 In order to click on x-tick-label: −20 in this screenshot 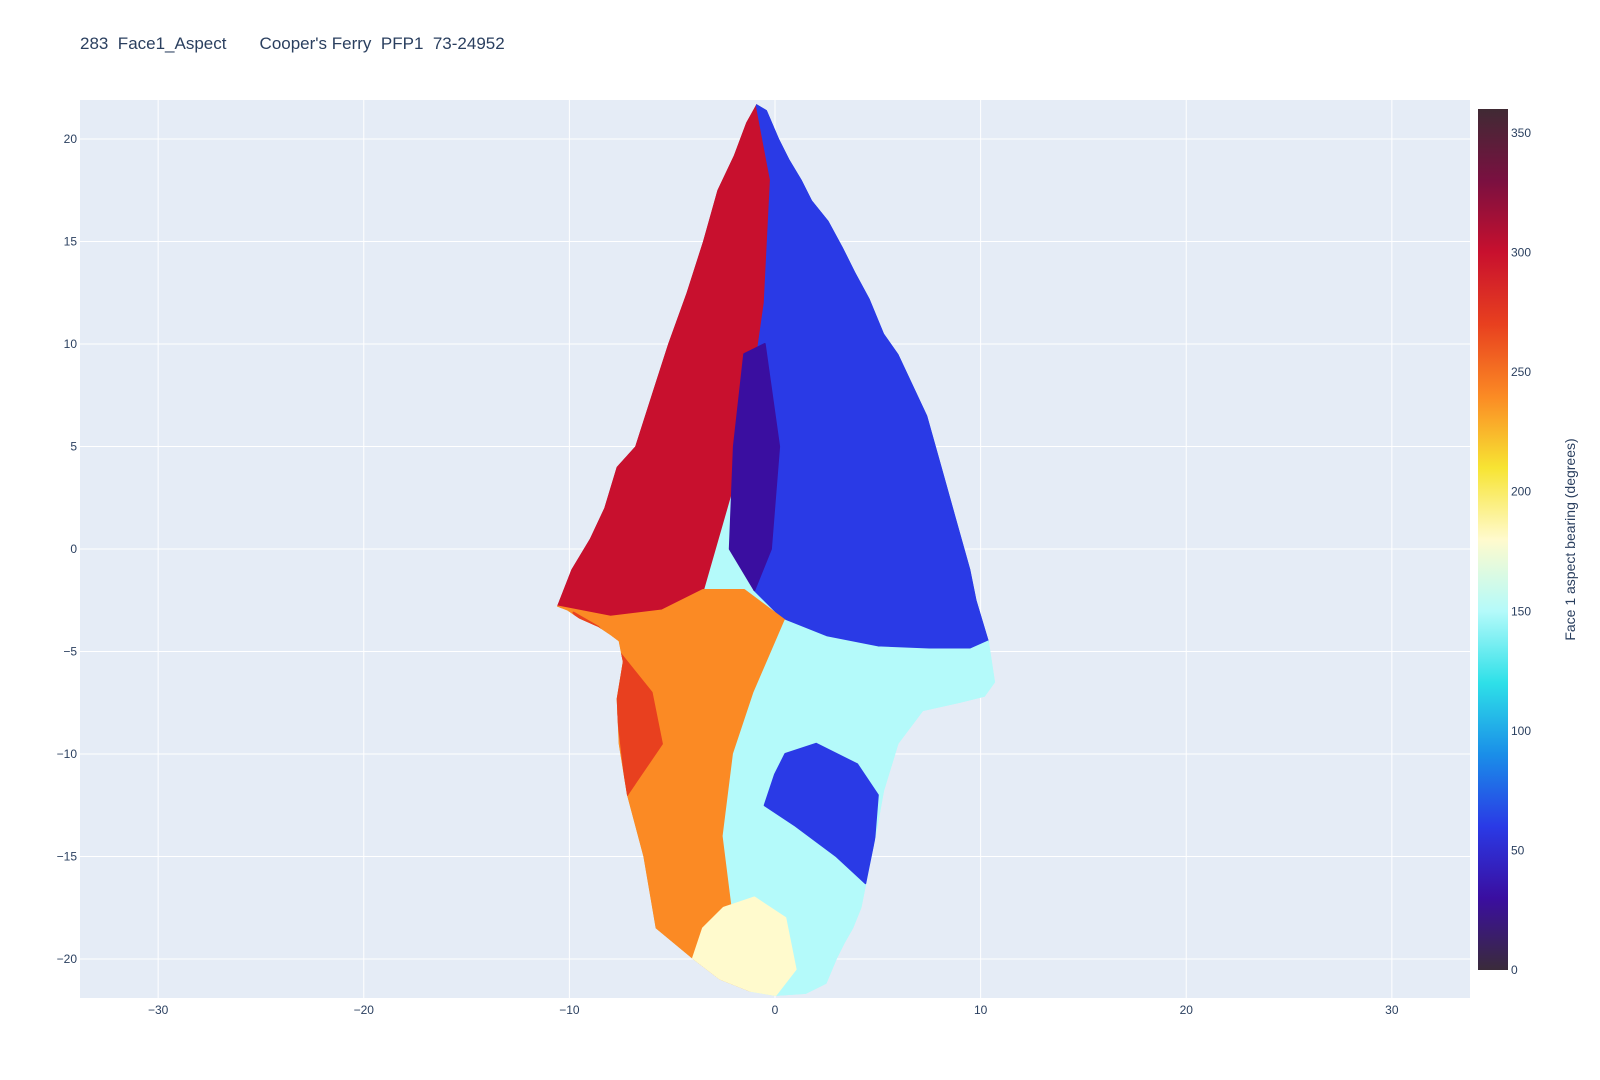, I will do `click(364, 1010)`.